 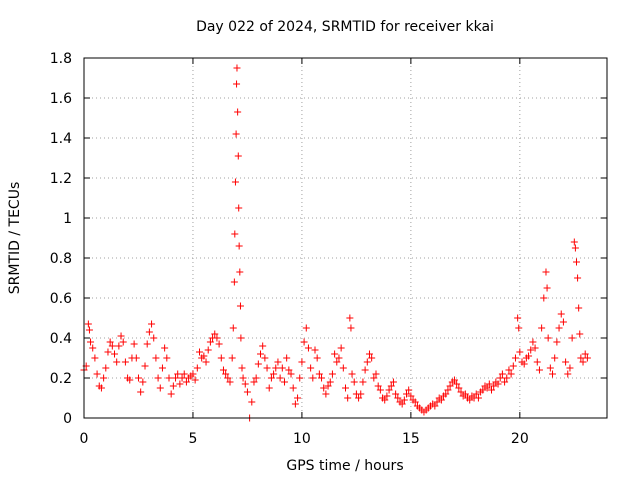 What do you see at coordinates (61, 379) in the screenshot?
I see `y-tick-label: 0.2` at bounding box center [61, 379].